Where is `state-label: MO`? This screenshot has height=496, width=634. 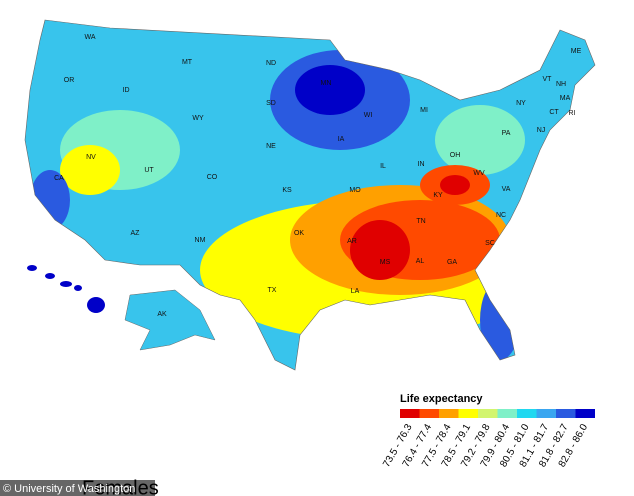
state-label: MO is located at coordinates (355, 190).